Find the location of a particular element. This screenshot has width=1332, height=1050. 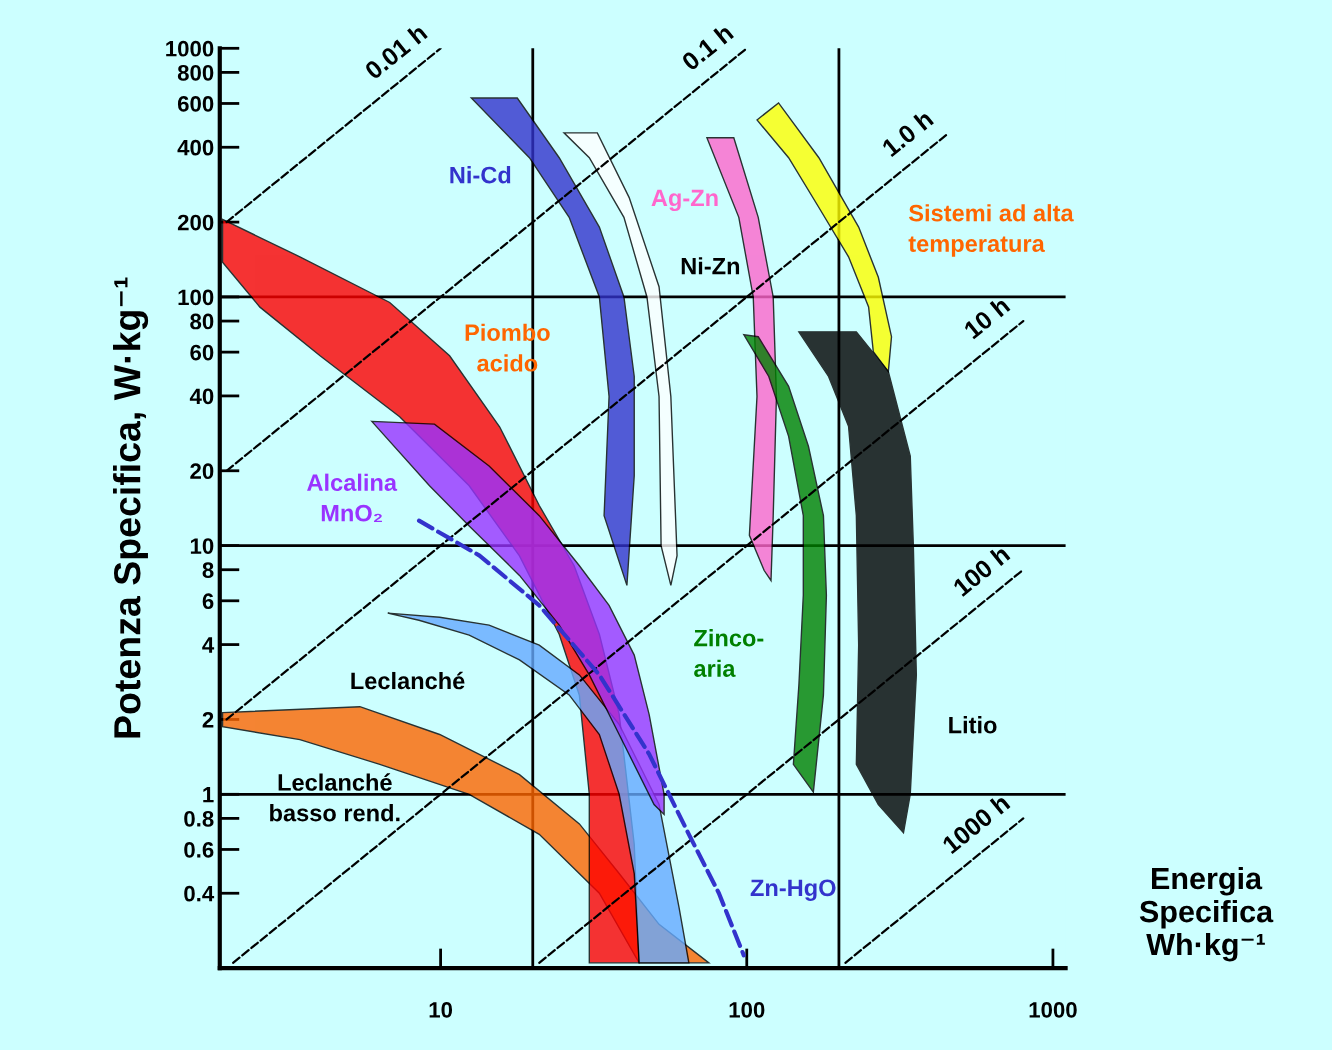

text: 0.1 h is located at coordinates (707, 47).